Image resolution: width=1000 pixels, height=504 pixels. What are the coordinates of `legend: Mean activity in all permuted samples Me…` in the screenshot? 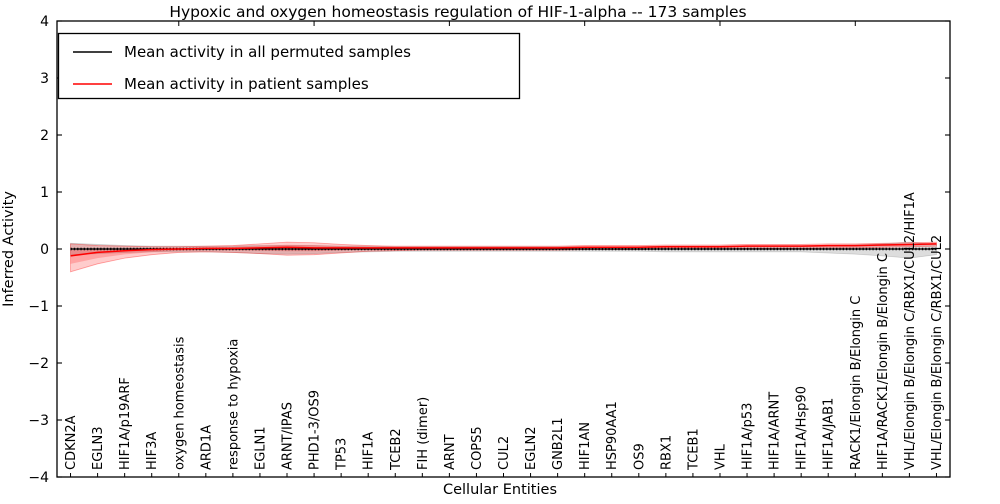 It's located at (289, 66).